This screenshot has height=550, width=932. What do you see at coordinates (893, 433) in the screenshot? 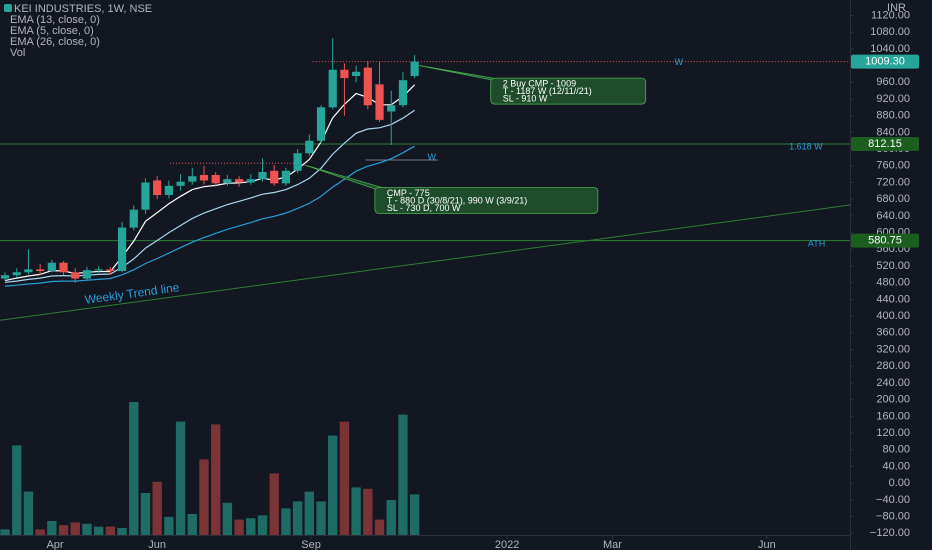
I see `y-tick-label: 120.00` at bounding box center [893, 433].